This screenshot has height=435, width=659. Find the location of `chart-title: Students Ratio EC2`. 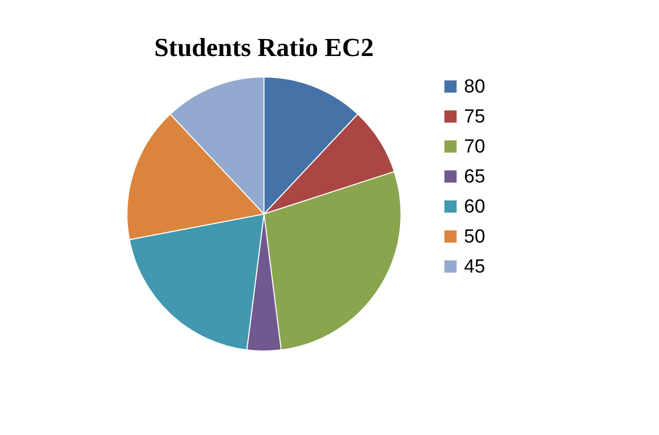

chart-title: Students Ratio EC2 is located at coordinates (264, 47).